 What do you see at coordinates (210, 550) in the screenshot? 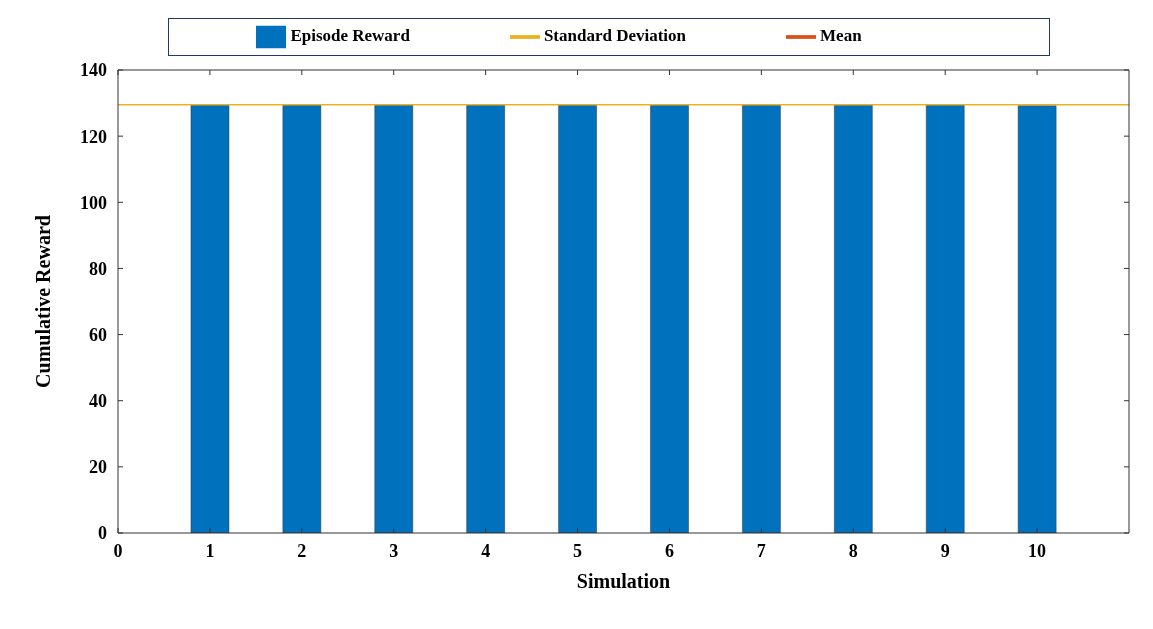
I see `x-tick-label: 1` at bounding box center [210, 550].